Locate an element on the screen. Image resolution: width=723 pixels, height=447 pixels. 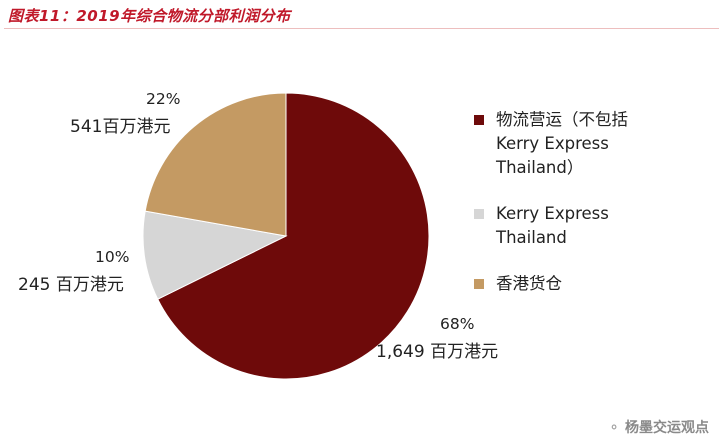
slice-value-label: 1,649 百万港元 is located at coordinates (437, 352).